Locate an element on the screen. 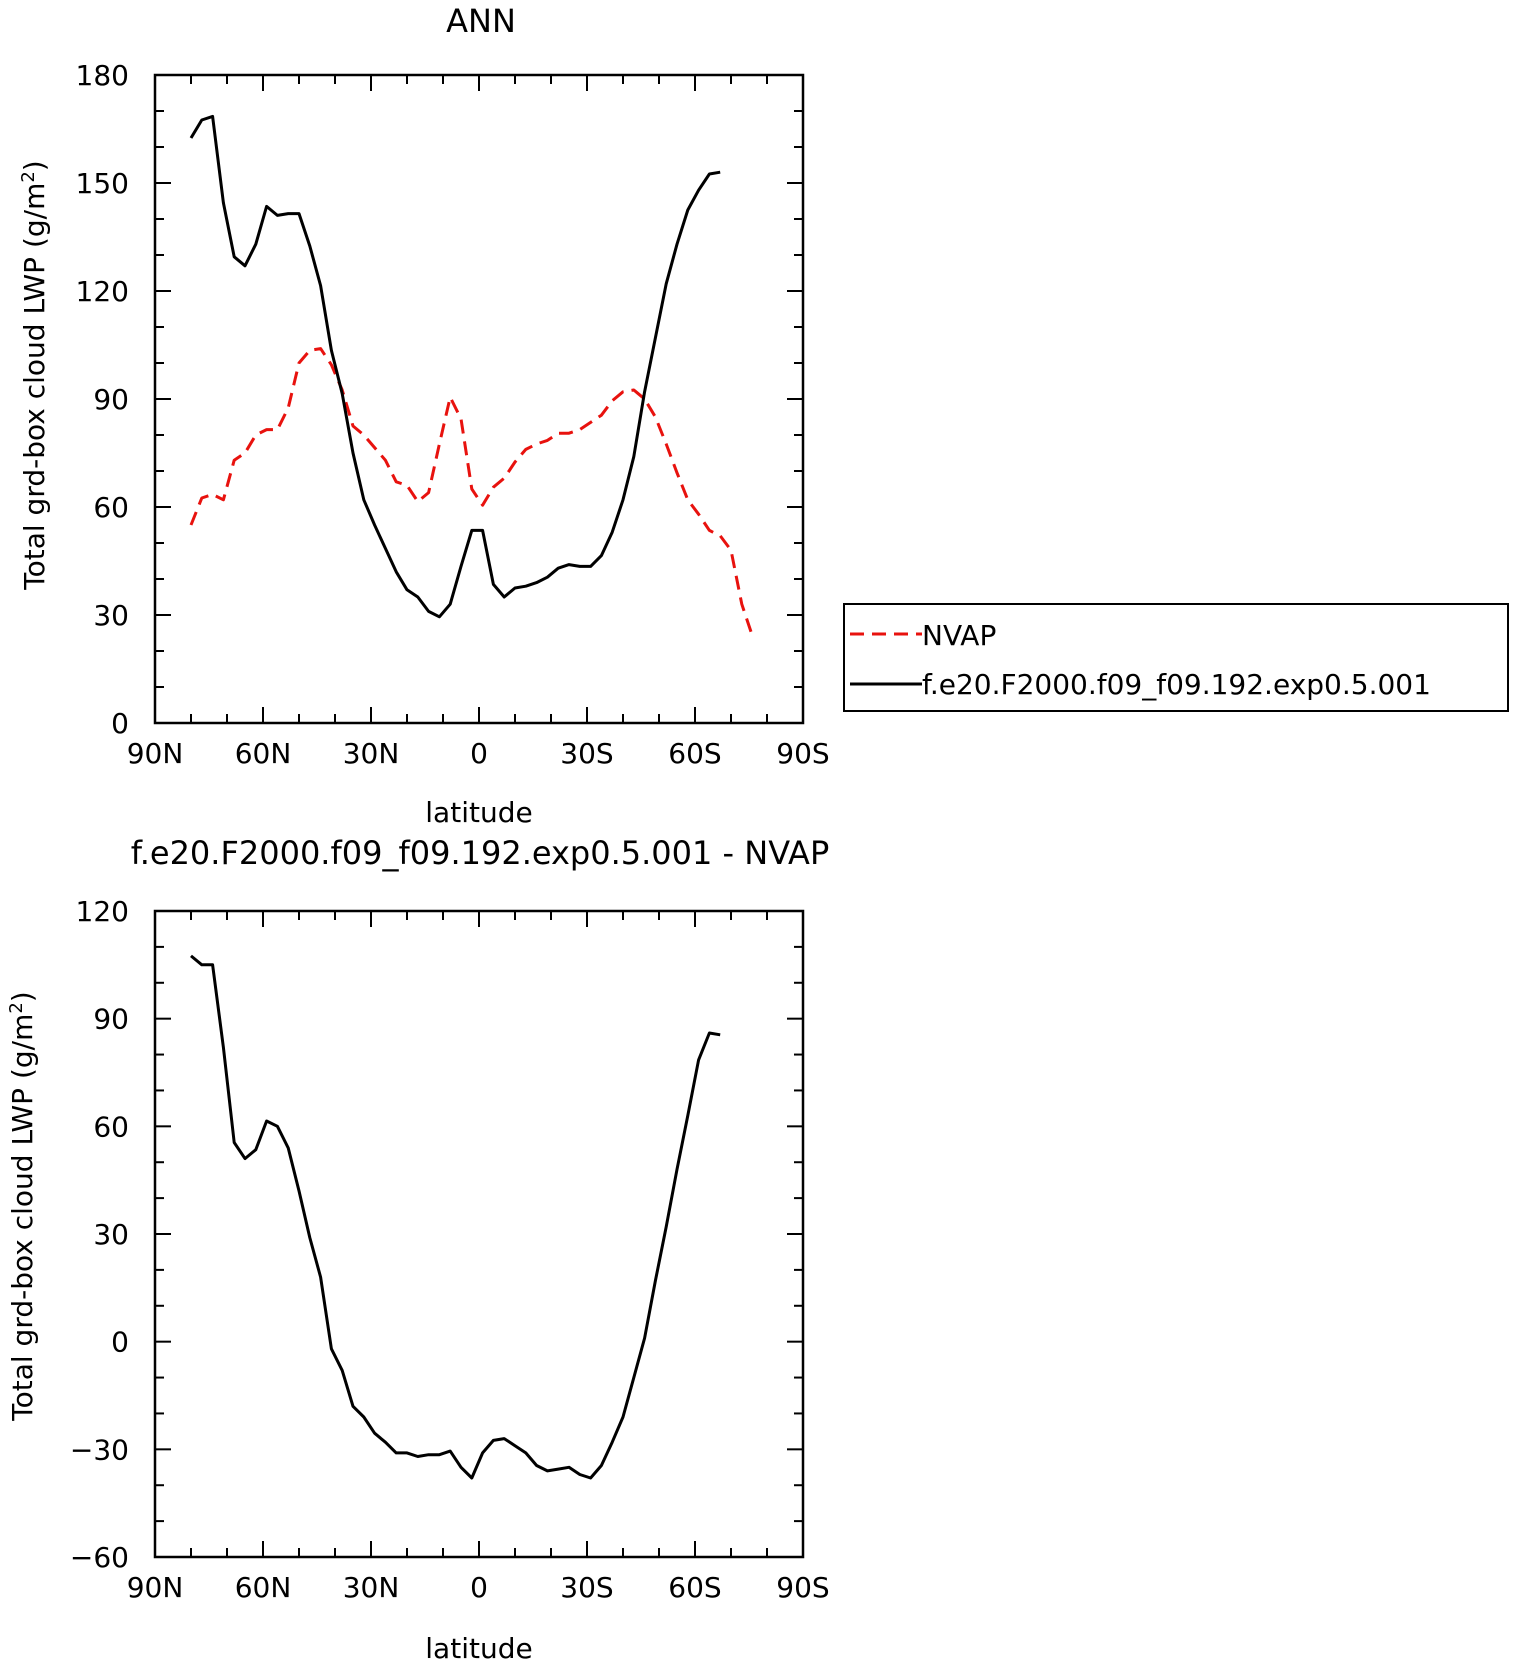 Image resolution: width=1514 pixels, height=1665 pixels. top-panel-ylabel: Total grd-box cloud LWP (g/m2) is located at coordinates (34, 375).